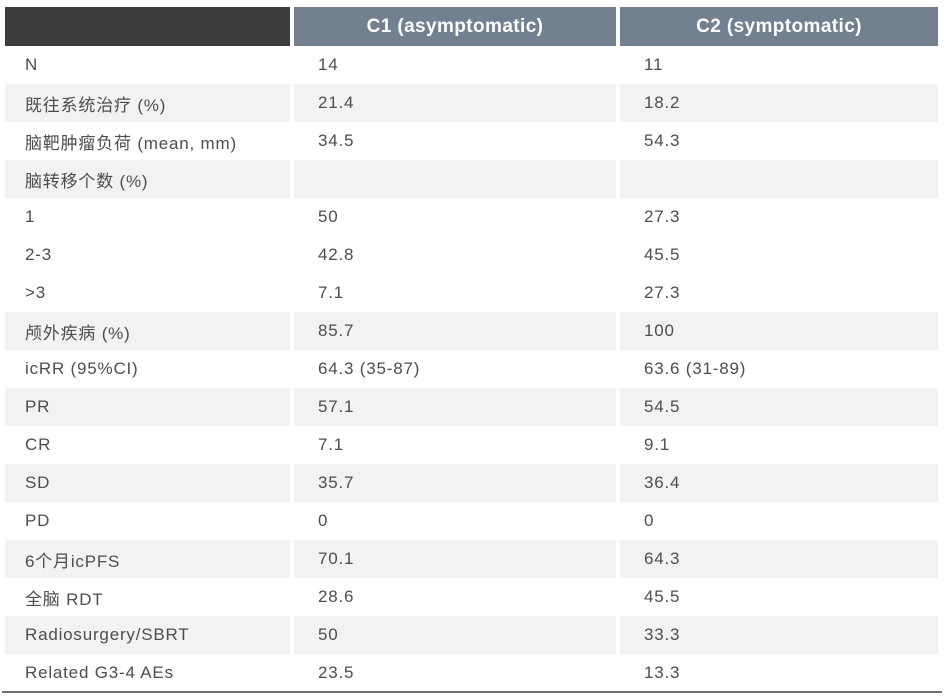 Image resolution: width=944 pixels, height=700 pixels. What do you see at coordinates (472, 692) in the screenshot?
I see `table-bottom-rule` at bounding box center [472, 692].